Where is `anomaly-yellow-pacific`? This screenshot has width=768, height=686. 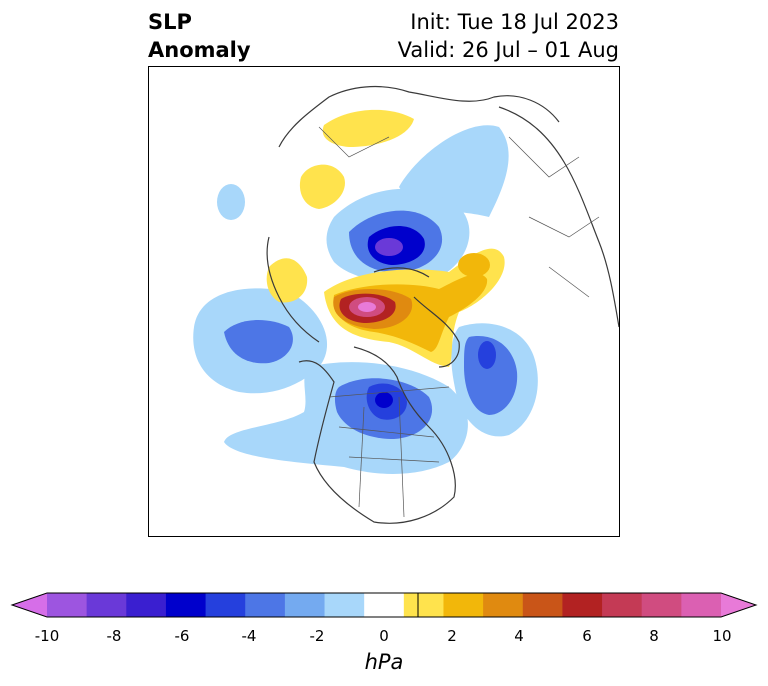 anomaly-yellow-pacific is located at coordinates (287, 280).